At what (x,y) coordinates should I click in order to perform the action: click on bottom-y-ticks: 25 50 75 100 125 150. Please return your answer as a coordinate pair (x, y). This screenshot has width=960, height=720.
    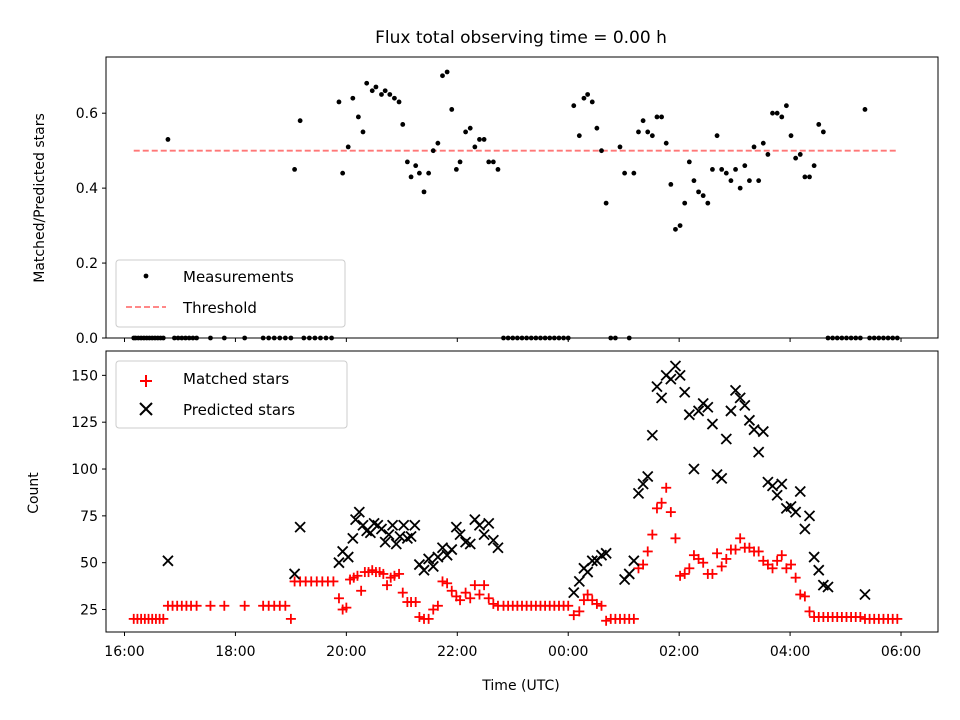
    Looking at the image, I should click on (88, 493).